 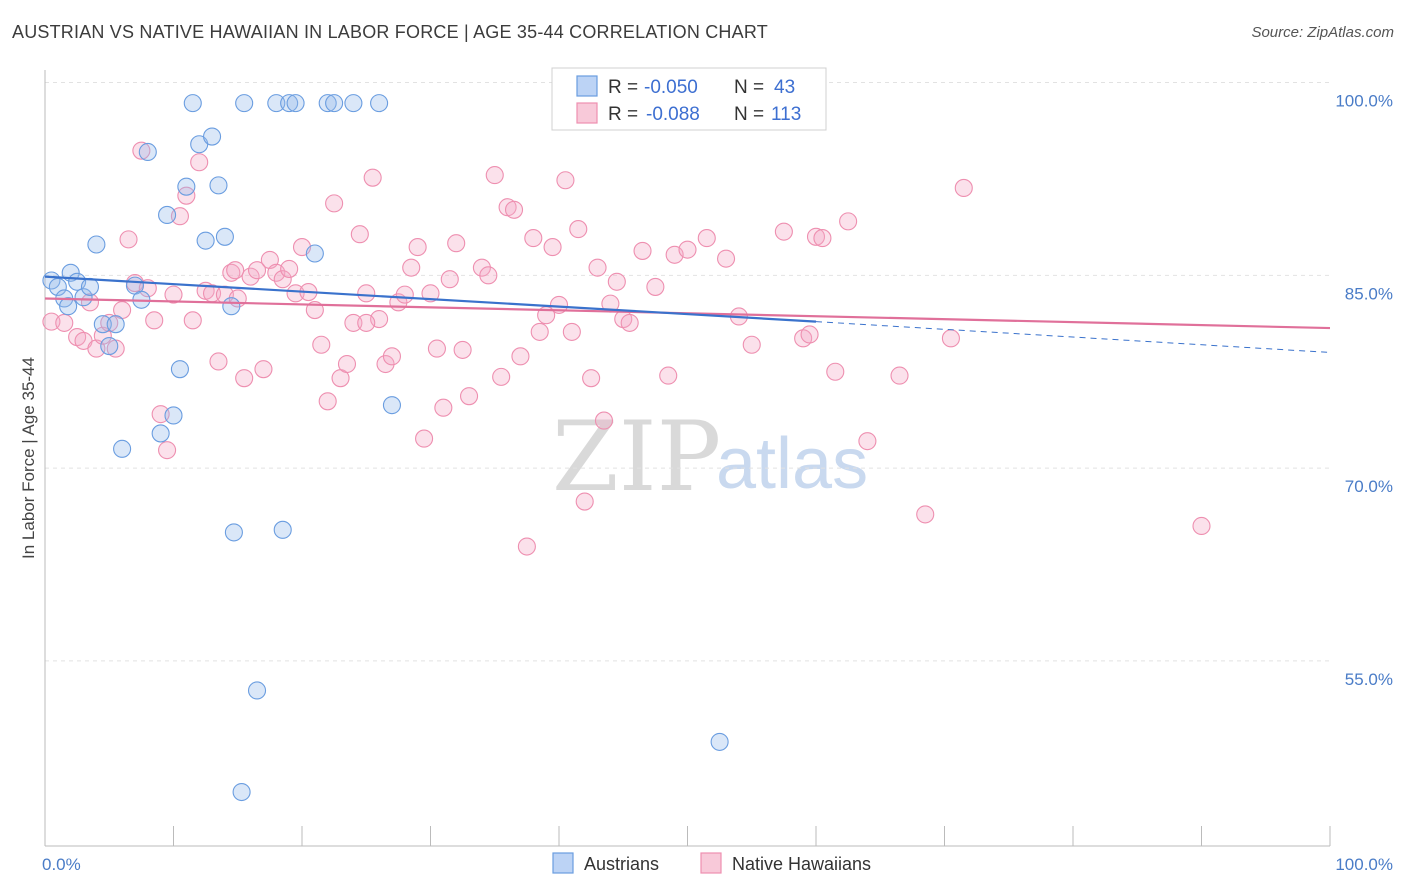 I want to click on y-tick-label: 55.0%, so click(x=1369, y=679).